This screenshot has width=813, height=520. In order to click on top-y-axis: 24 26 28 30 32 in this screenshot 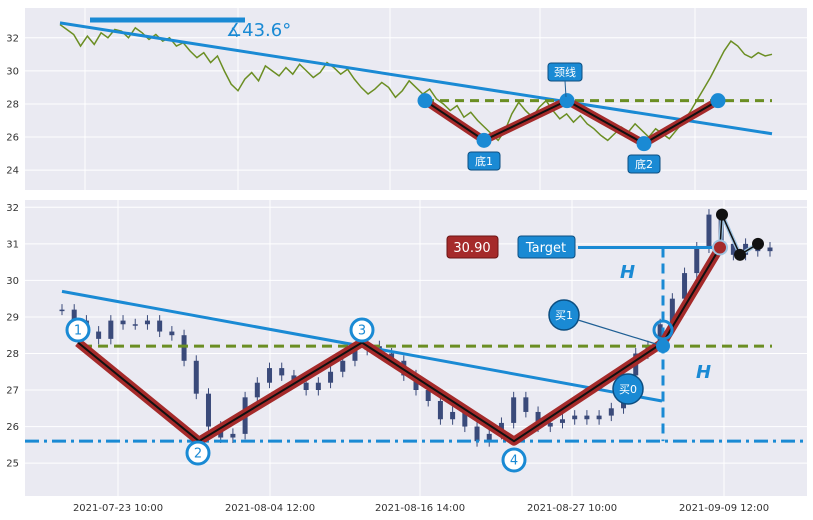, I will do `click(12, 104)`.